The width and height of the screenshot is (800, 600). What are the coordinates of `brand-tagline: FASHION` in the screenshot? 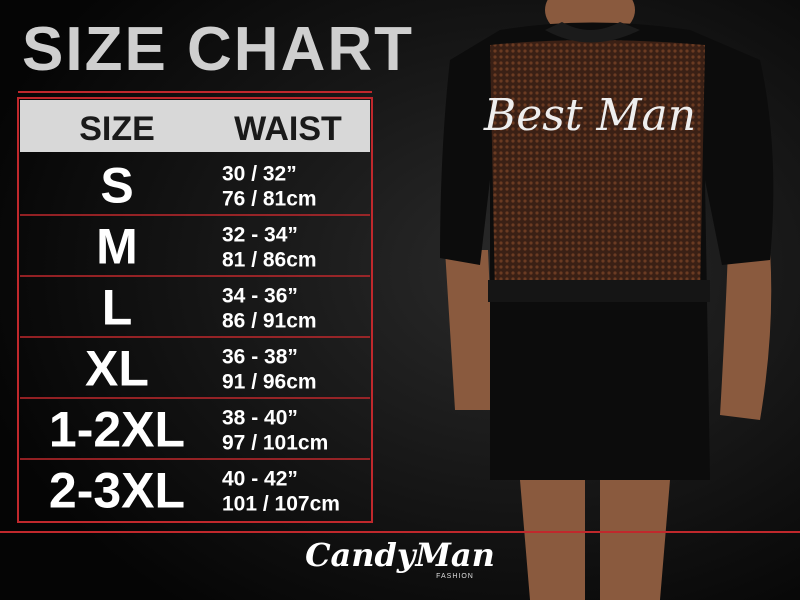 It's located at (455, 576).